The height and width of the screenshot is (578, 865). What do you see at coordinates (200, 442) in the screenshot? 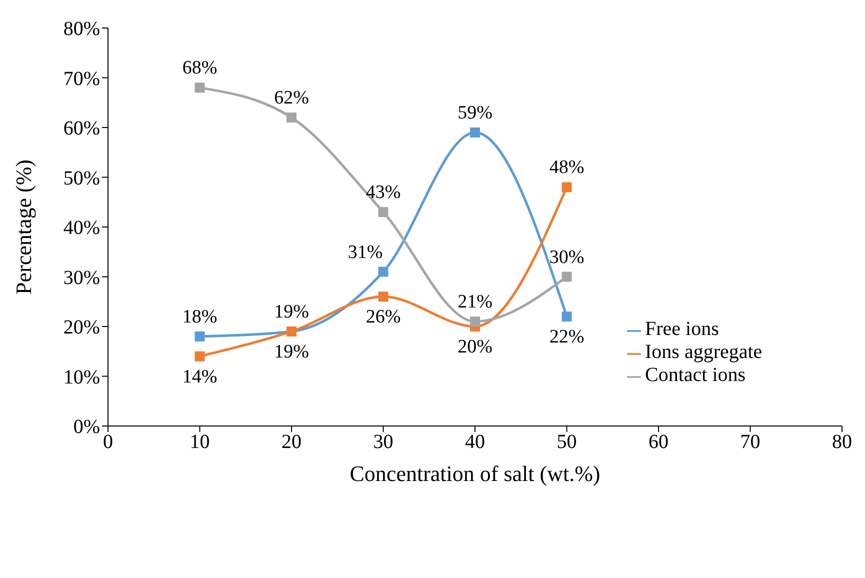
I see `x-tick-label: 10` at bounding box center [200, 442].